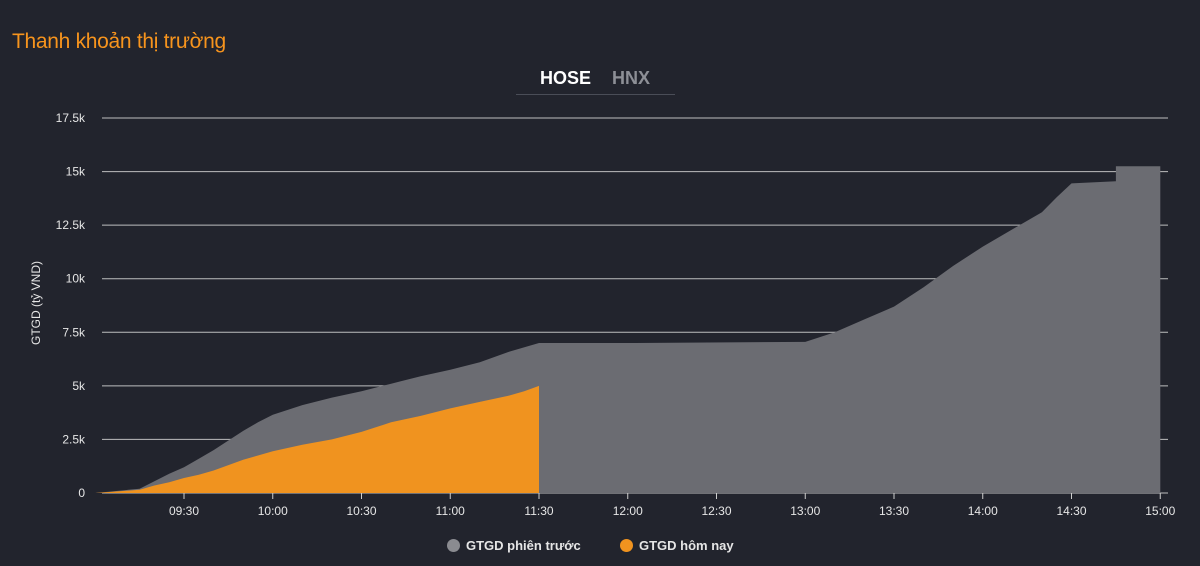 Image resolution: width=1200 pixels, height=566 pixels. What do you see at coordinates (74, 332) in the screenshot?
I see `y-tick-label: 7.5k` at bounding box center [74, 332].